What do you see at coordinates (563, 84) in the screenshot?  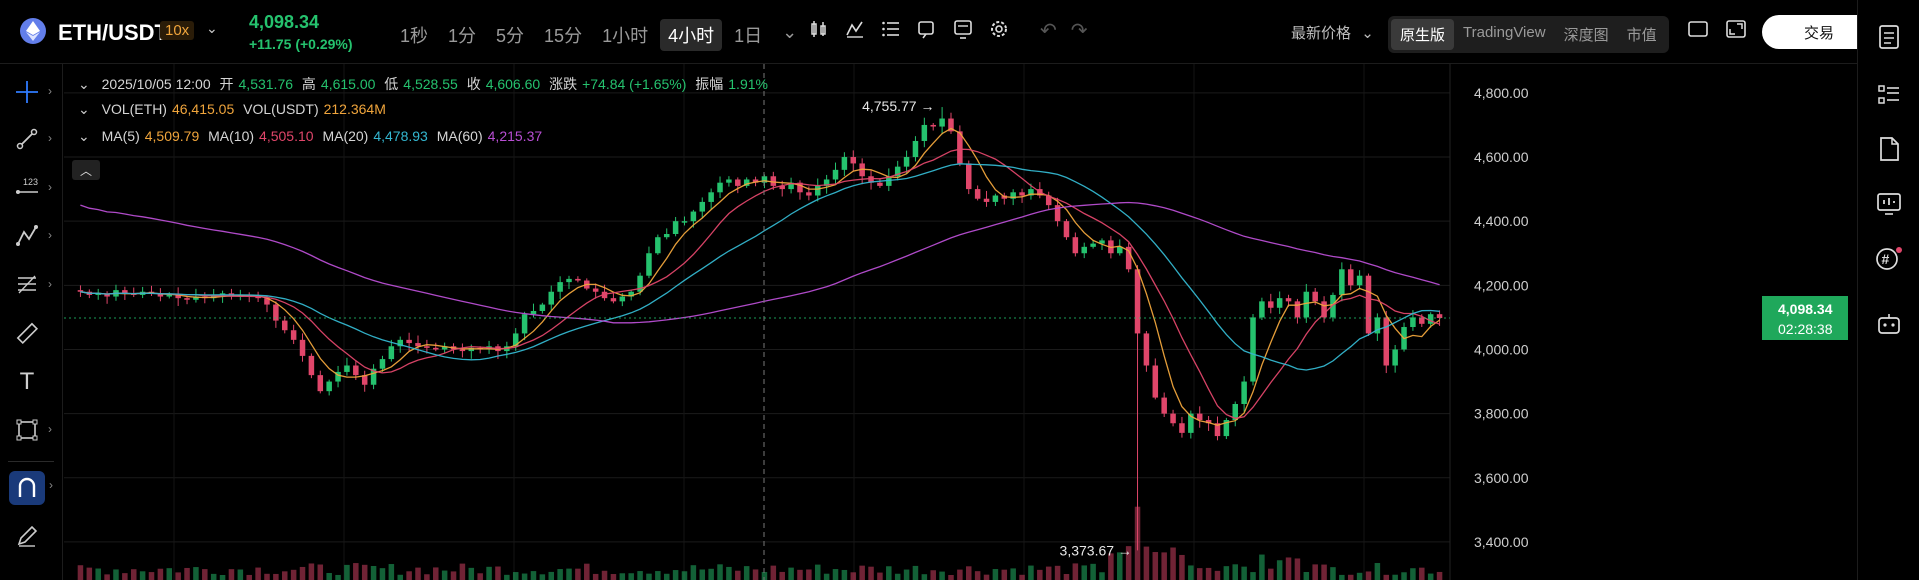 I see `change-label: 涨跌` at bounding box center [563, 84].